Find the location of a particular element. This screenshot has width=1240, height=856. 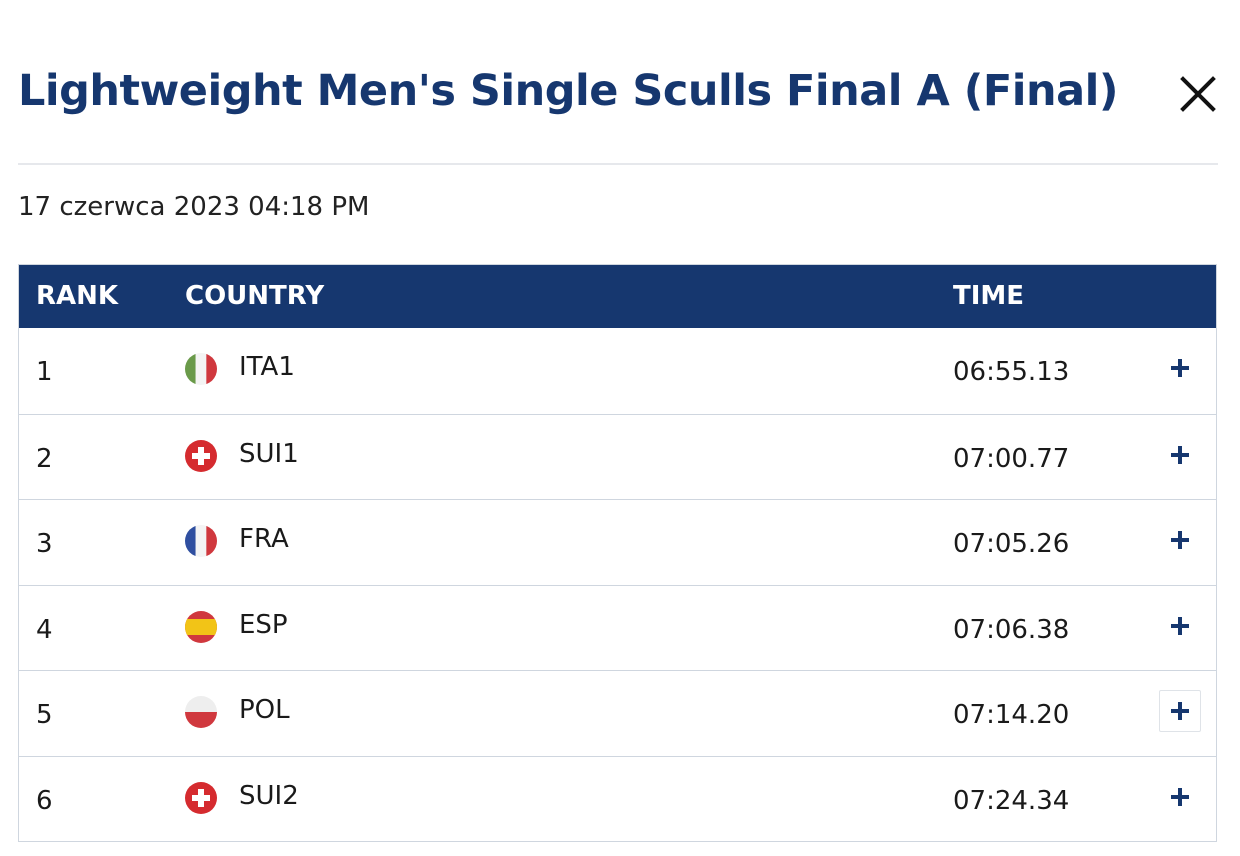

spain-flag-icon is located at coordinates (201, 626).